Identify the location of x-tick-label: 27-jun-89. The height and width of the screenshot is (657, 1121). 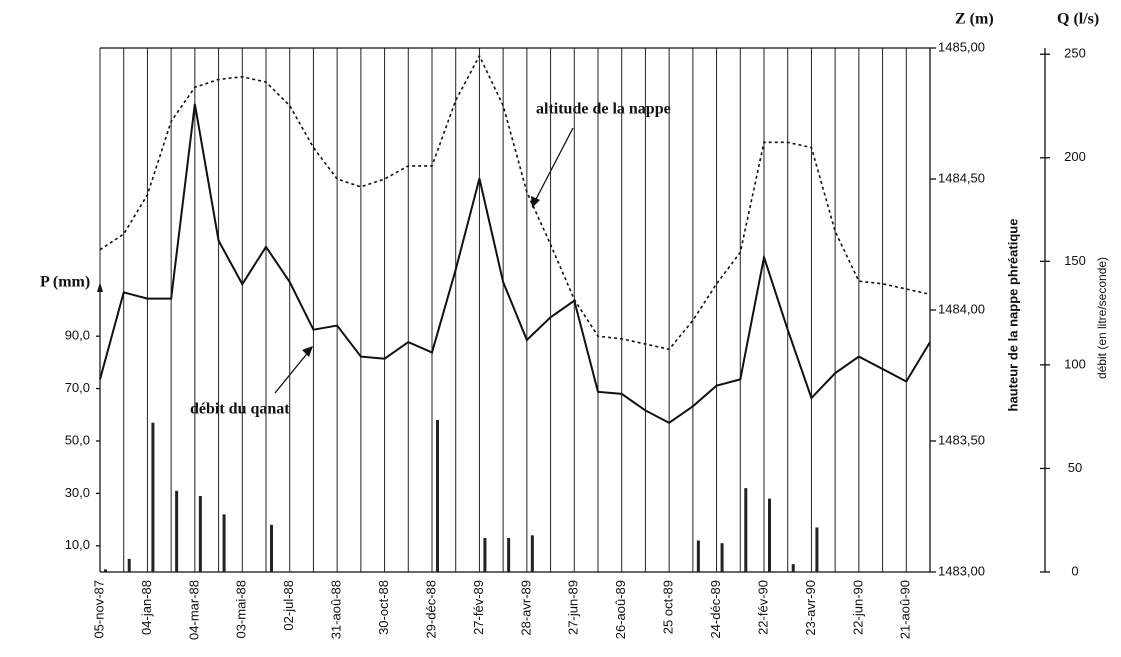
(573, 607).